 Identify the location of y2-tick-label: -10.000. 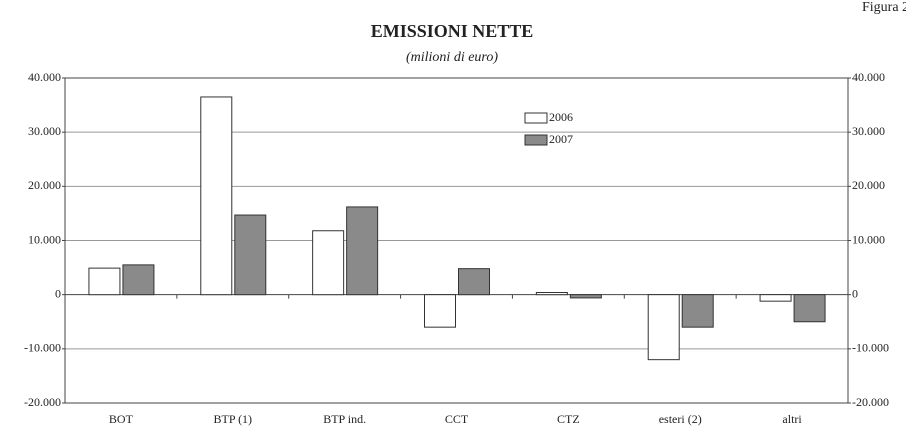
(870, 348).